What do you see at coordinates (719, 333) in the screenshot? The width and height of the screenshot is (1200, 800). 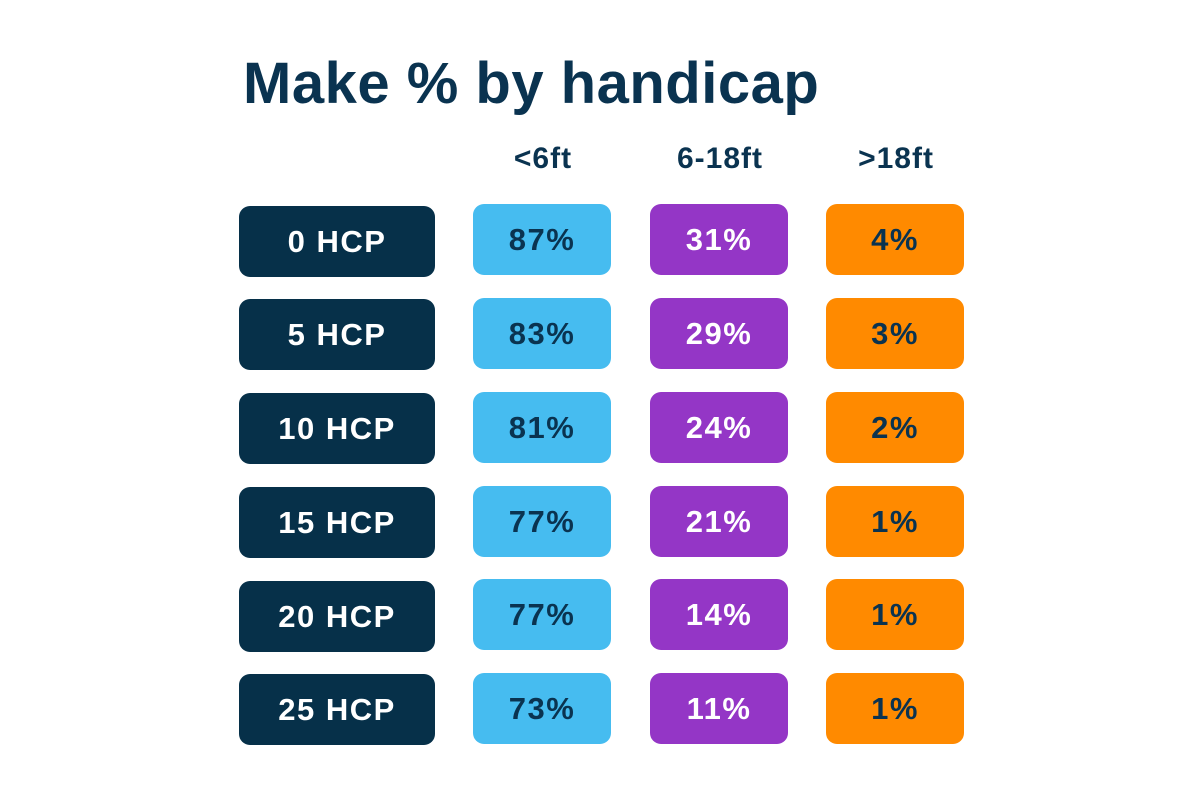 I see `cell-5-hcp-6-18ft: 29%` at bounding box center [719, 333].